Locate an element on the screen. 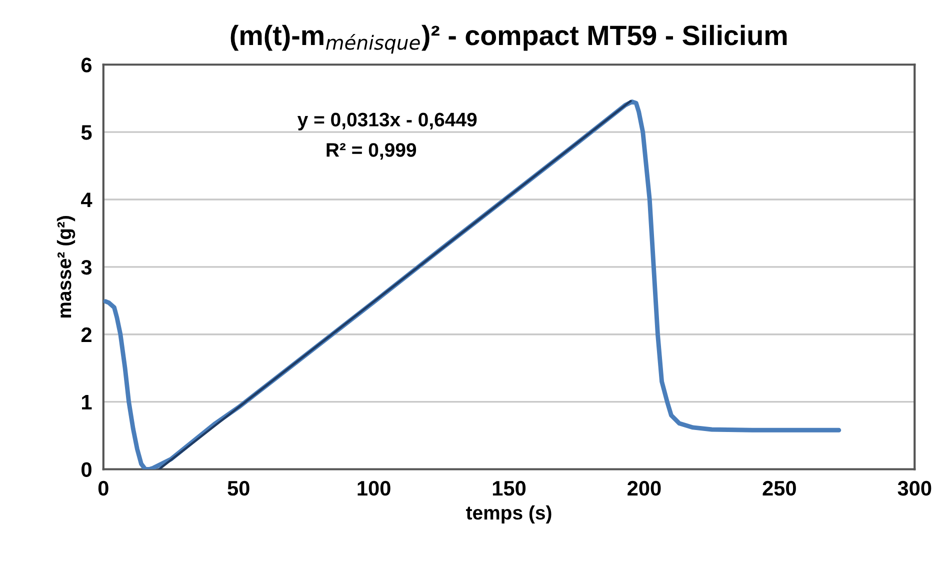 The height and width of the screenshot is (562, 940). annotation: y = 0,0313x - 0,6449 is located at coordinates (387, 121).